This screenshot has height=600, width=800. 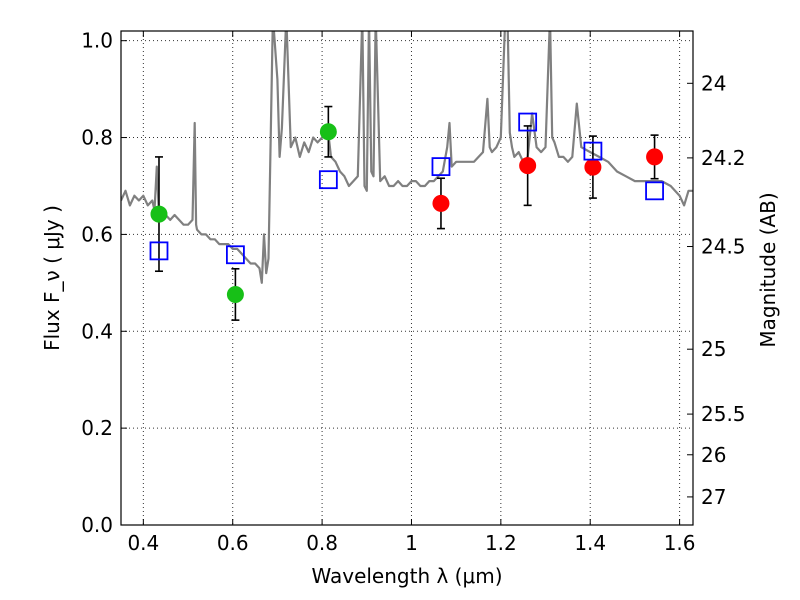 What do you see at coordinates (52, 278) in the screenshot?
I see `y-axis-label: Flux F_ν ( μJy )` at bounding box center [52, 278].